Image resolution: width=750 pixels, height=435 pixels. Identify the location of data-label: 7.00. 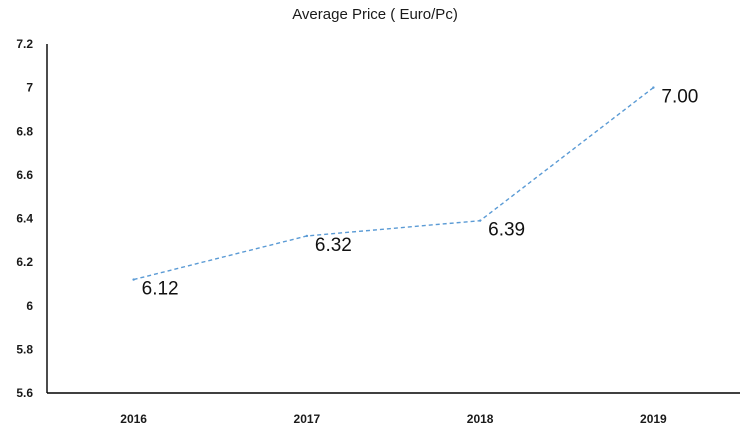
(679, 97).